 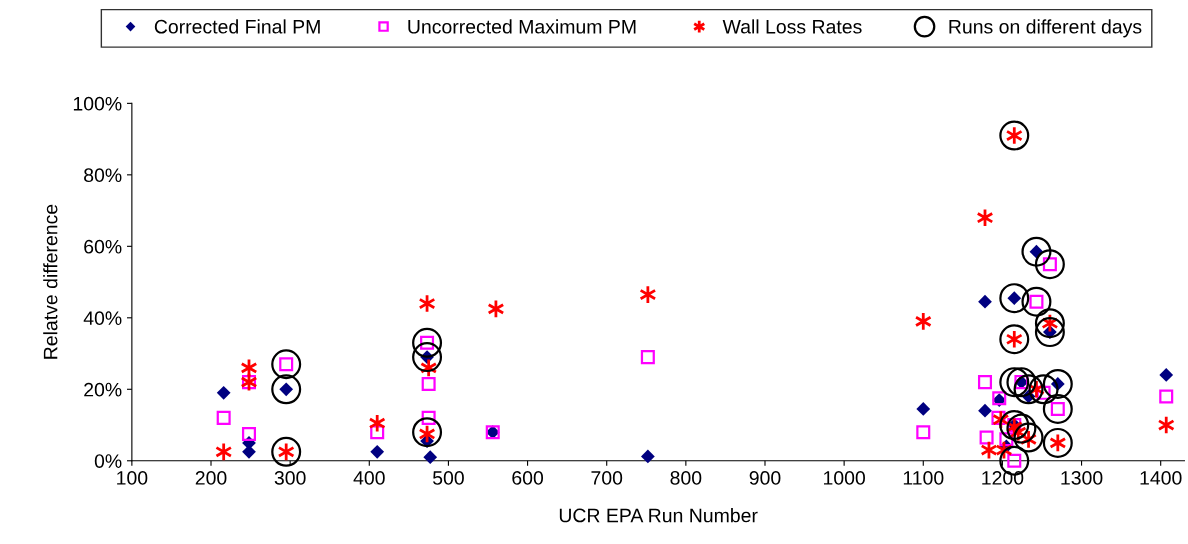 What do you see at coordinates (844, 478) in the screenshot?
I see `x-tick-label: 1000` at bounding box center [844, 478].